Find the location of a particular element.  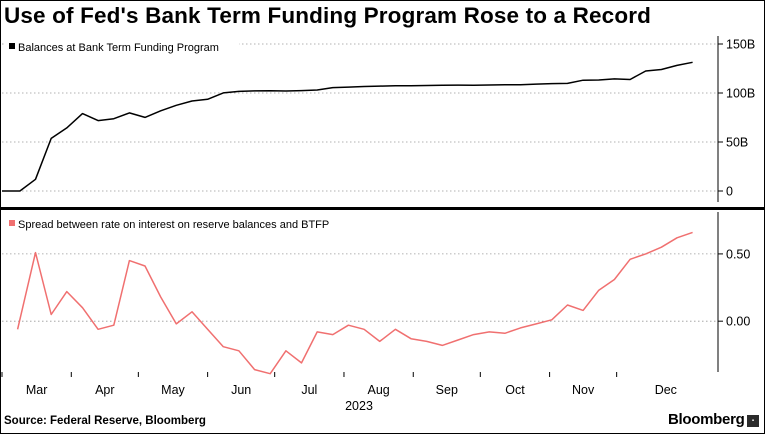

x-month-label: Sep is located at coordinates (447, 390).